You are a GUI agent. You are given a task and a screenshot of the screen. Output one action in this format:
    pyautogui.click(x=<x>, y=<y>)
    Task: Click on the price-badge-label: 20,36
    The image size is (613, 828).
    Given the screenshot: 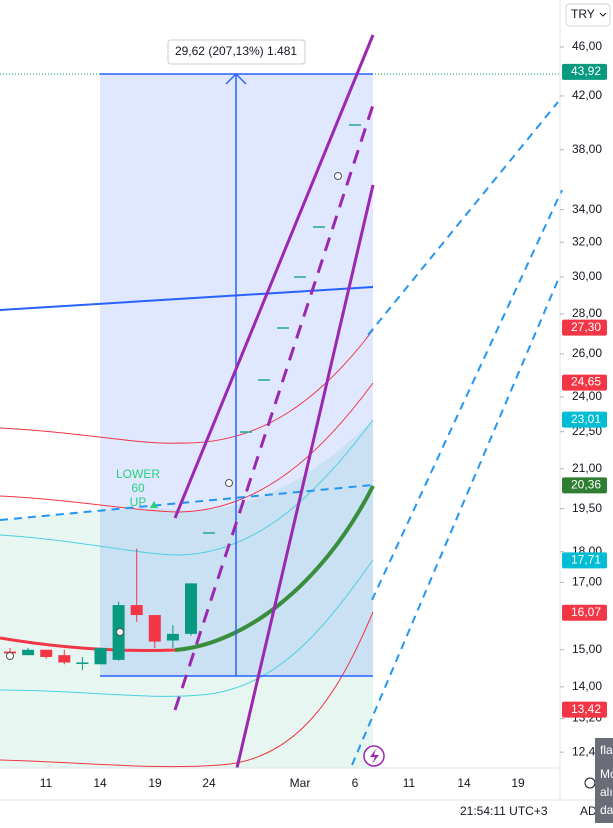 What is the action you would take?
    pyautogui.click(x=586, y=485)
    